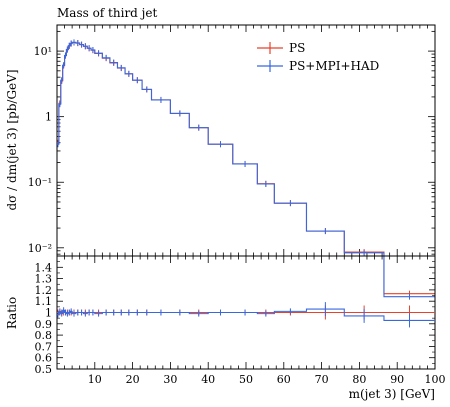  I want to click on x-tick-label: 100, so click(435, 379).